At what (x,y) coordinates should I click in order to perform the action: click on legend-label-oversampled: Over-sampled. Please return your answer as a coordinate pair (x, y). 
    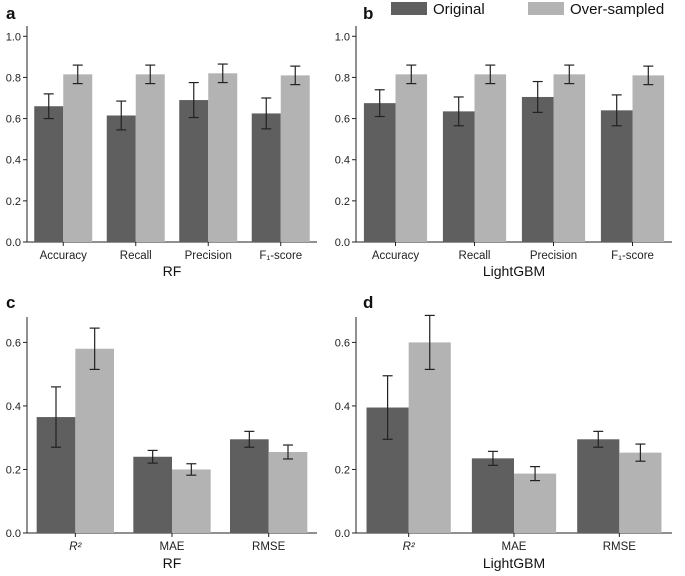
    Looking at the image, I should click on (617, 9).